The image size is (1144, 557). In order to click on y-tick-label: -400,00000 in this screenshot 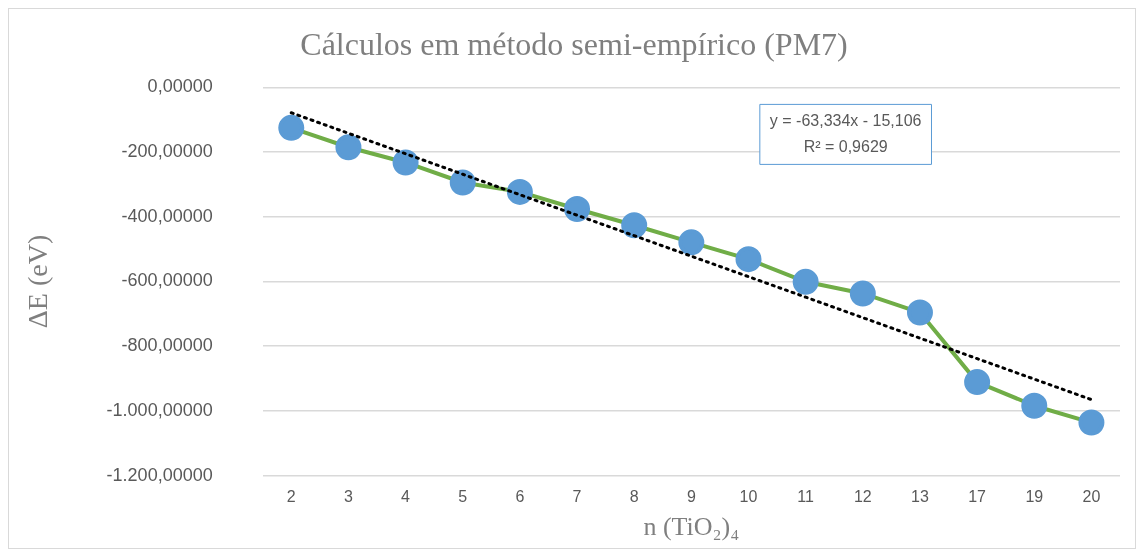, I will do `click(167, 215)`.